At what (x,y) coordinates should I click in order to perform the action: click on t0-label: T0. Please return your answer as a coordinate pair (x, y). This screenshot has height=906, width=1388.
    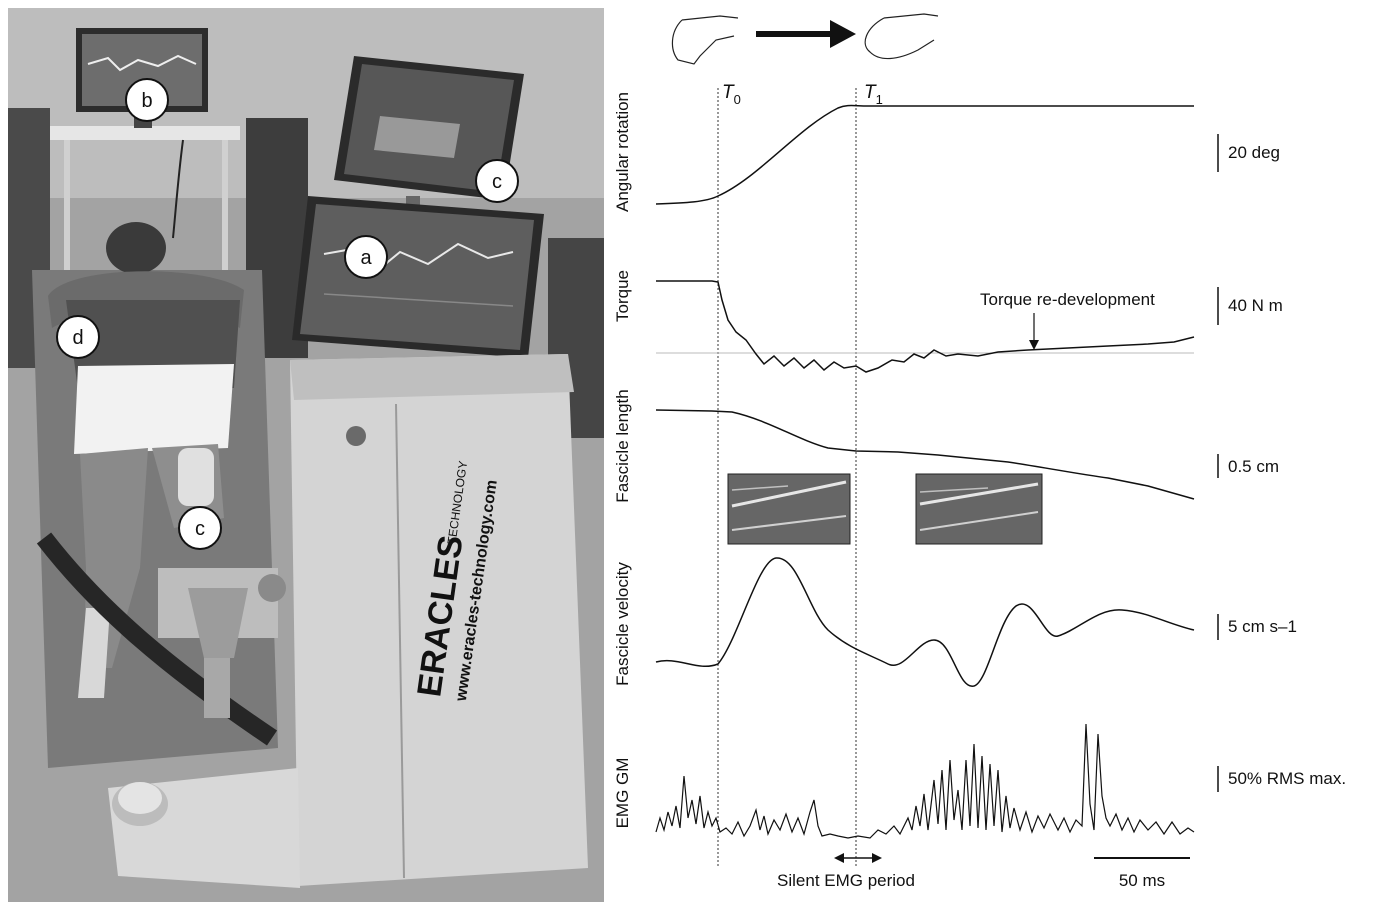
    Looking at the image, I should click on (731, 94).